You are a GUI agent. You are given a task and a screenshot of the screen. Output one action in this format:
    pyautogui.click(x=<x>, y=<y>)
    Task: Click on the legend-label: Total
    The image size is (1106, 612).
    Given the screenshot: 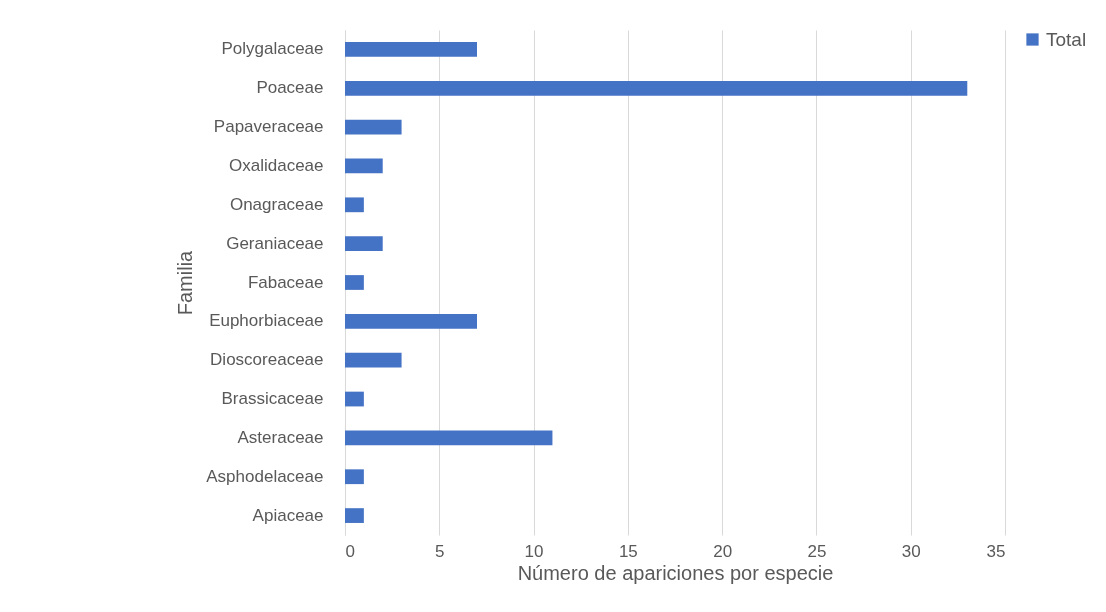 What is the action you would take?
    pyautogui.click(x=1066, y=39)
    